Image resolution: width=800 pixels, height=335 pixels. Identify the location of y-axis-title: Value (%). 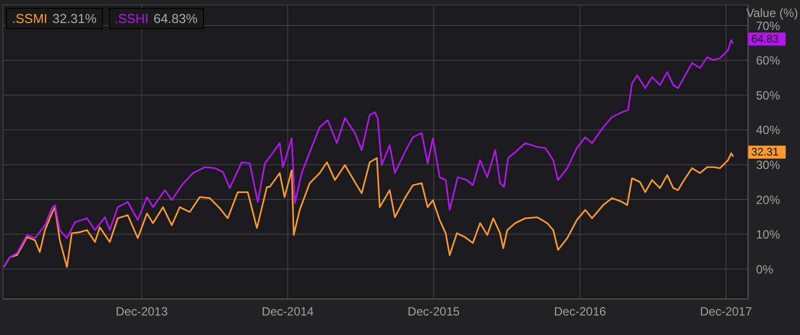
(772, 13).